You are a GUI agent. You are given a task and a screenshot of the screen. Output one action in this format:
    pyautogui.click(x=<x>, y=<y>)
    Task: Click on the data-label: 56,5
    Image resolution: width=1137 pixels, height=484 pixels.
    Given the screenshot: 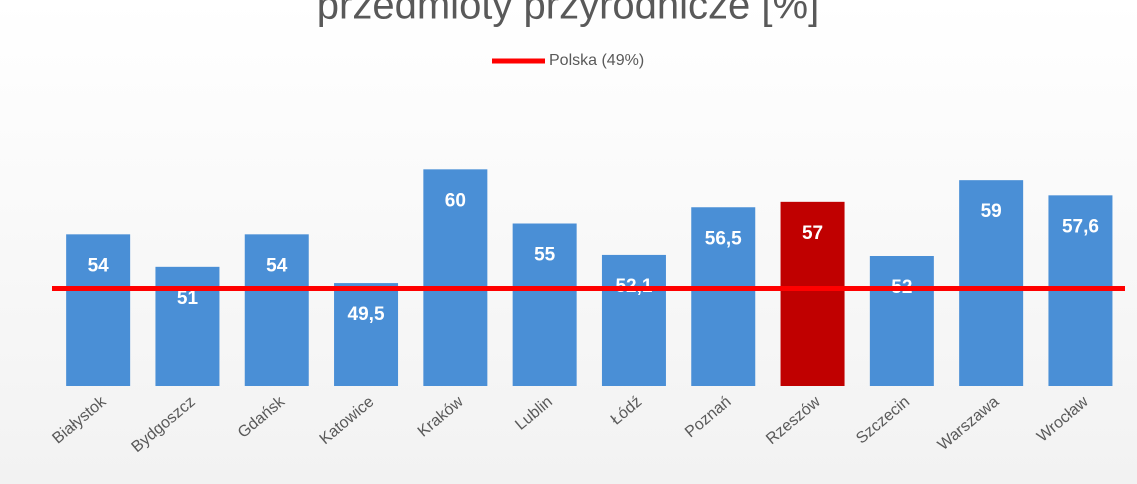 What is the action you would take?
    pyautogui.click(x=723, y=238)
    